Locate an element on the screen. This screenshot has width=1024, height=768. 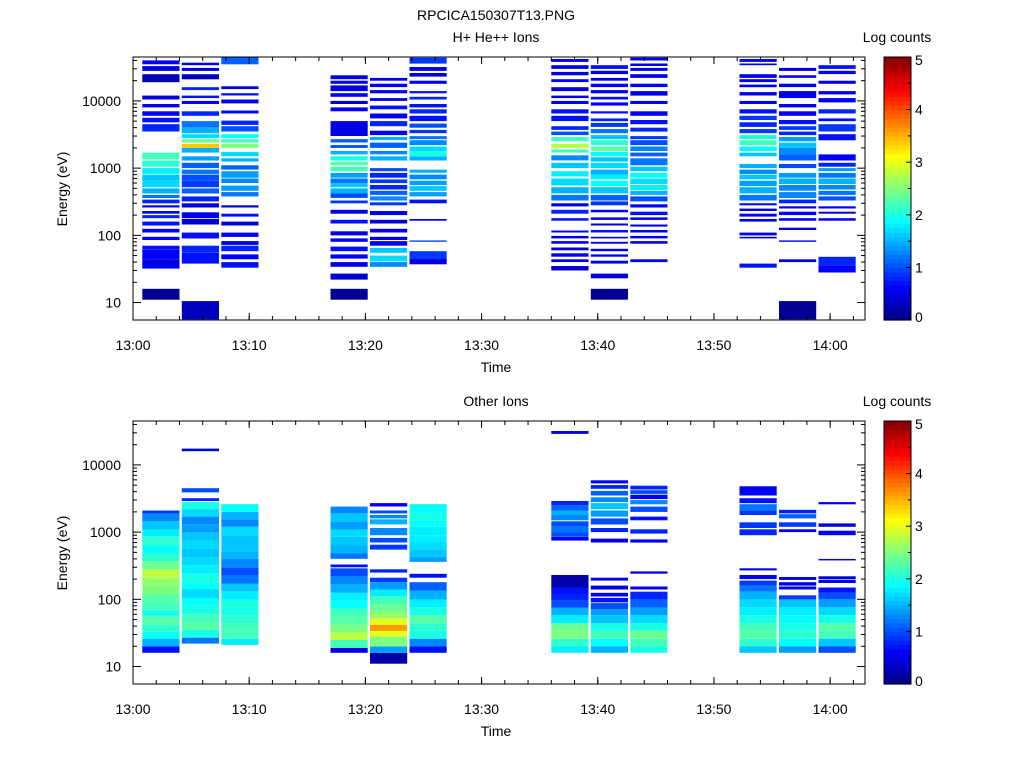
x-tick-label: 13:30 is located at coordinates (481, 709).